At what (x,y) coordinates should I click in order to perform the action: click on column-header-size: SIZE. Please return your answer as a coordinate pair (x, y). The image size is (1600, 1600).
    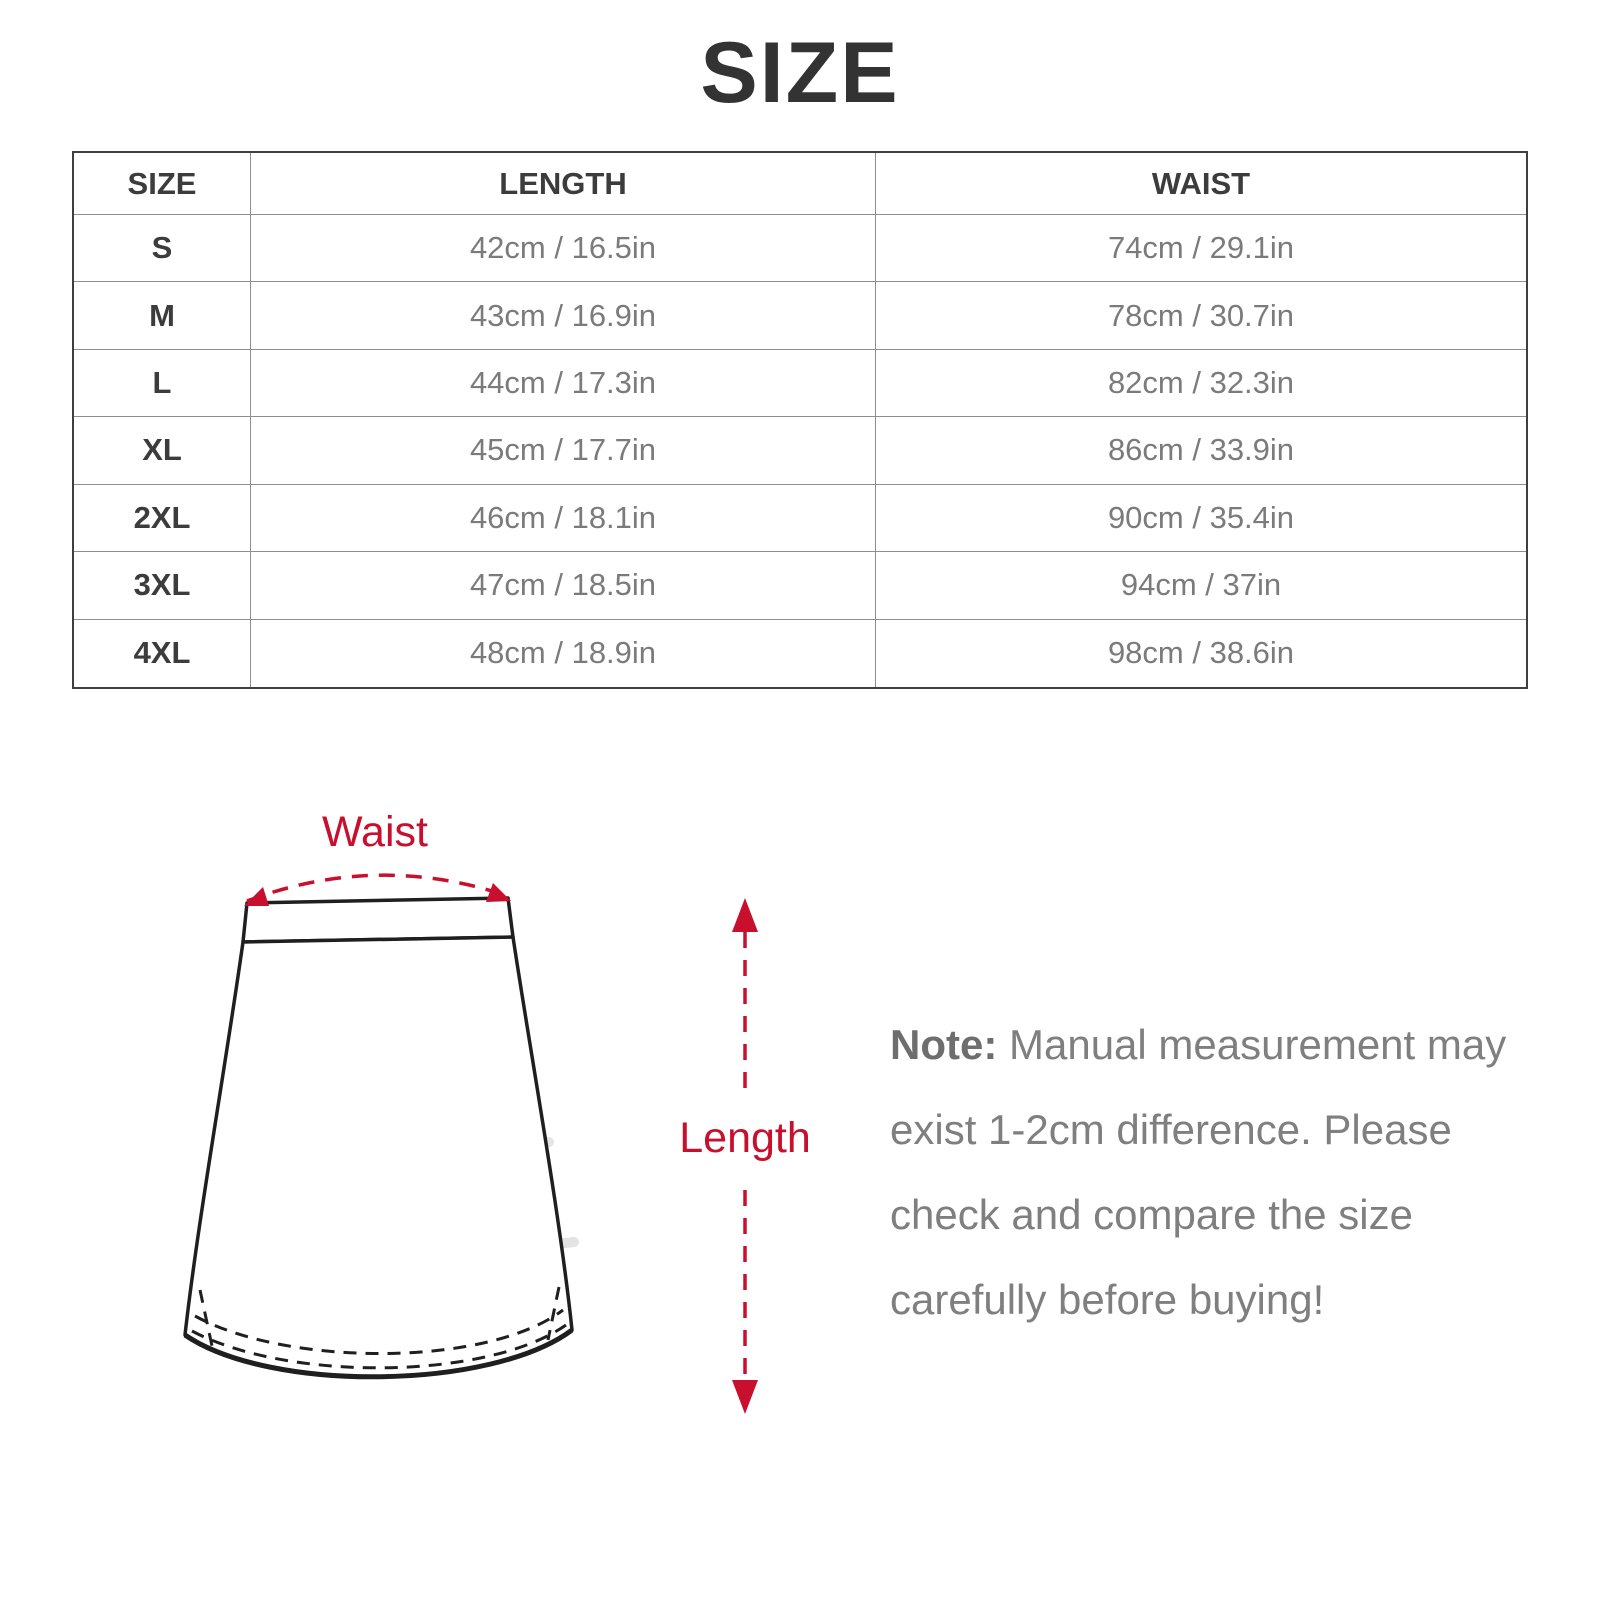
    Looking at the image, I should click on (162, 184).